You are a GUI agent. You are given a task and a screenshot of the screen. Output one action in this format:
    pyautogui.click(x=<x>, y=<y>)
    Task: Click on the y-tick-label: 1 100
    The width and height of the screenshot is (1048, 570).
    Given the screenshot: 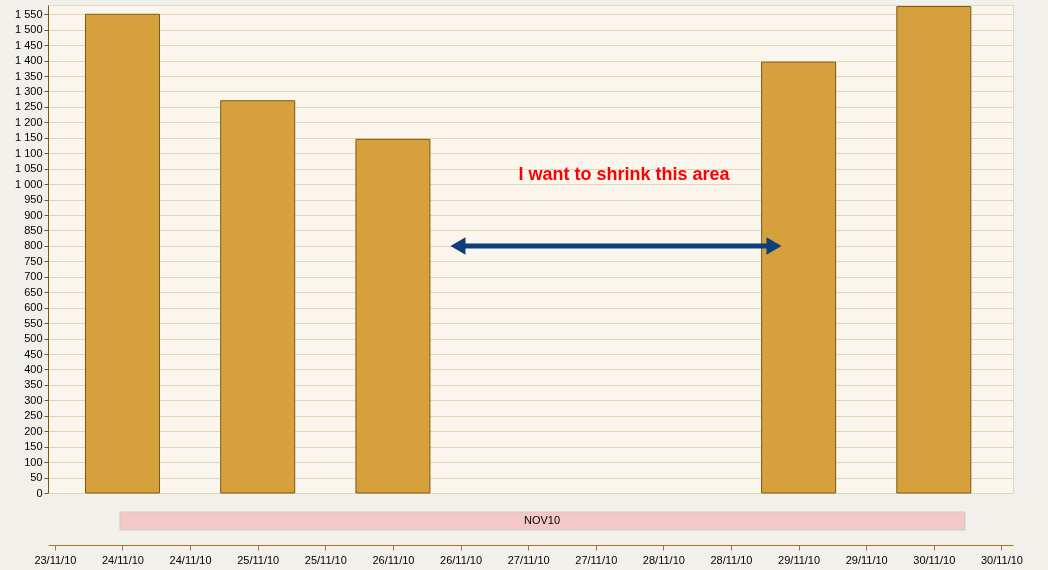 What is the action you would take?
    pyautogui.click(x=28, y=152)
    